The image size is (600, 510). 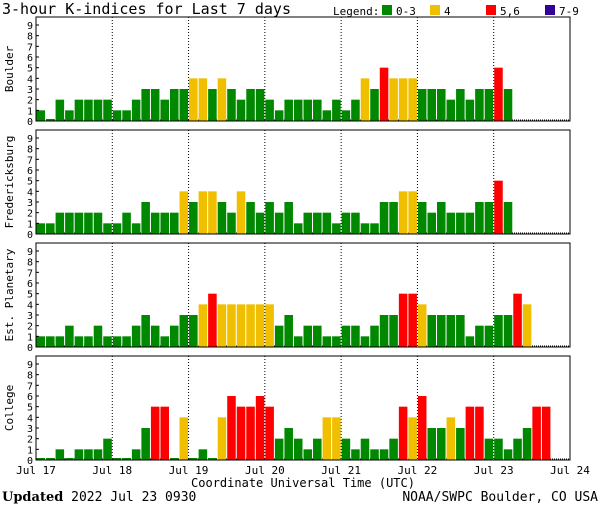 What do you see at coordinates (99, 497) in the screenshot?
I see `updated-timestamp: Updated 2022 Jul 23 0930` at bounding box center [99, 497].